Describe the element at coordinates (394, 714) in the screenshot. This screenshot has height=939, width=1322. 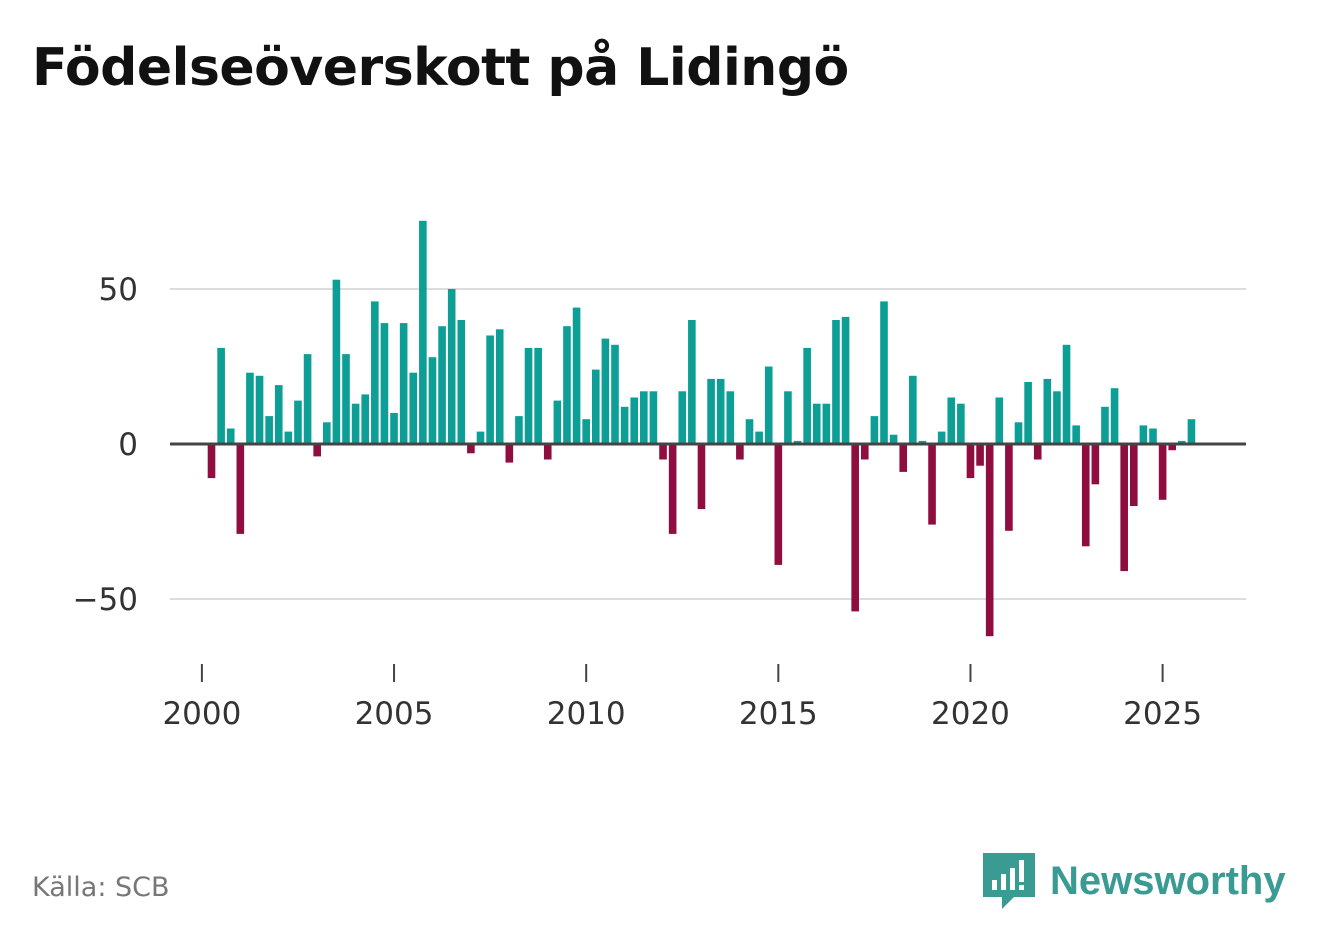
I see `x-tick-label: 2005` at that location.